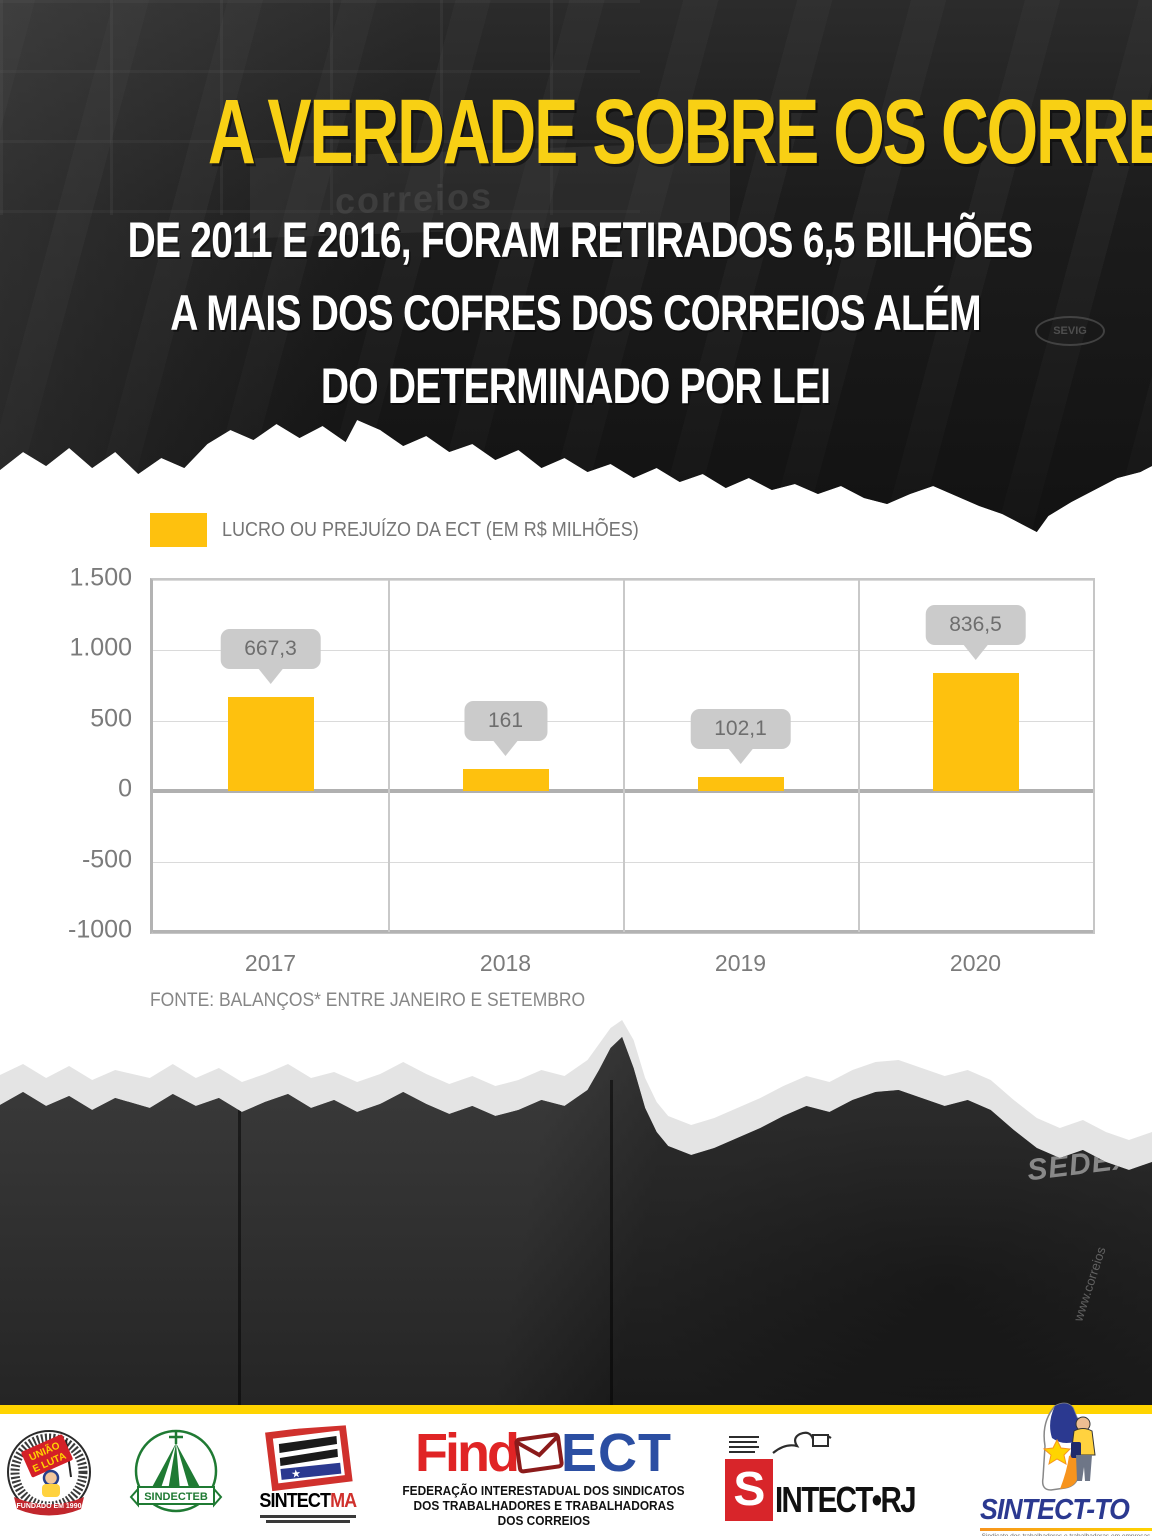 The width and height of the screenshot is (1152, 1536). What do you see at coordinates (740, 963) in the screenshot?
I see `x-tick-label-2019: 2019` at bounding box center [740, 963].